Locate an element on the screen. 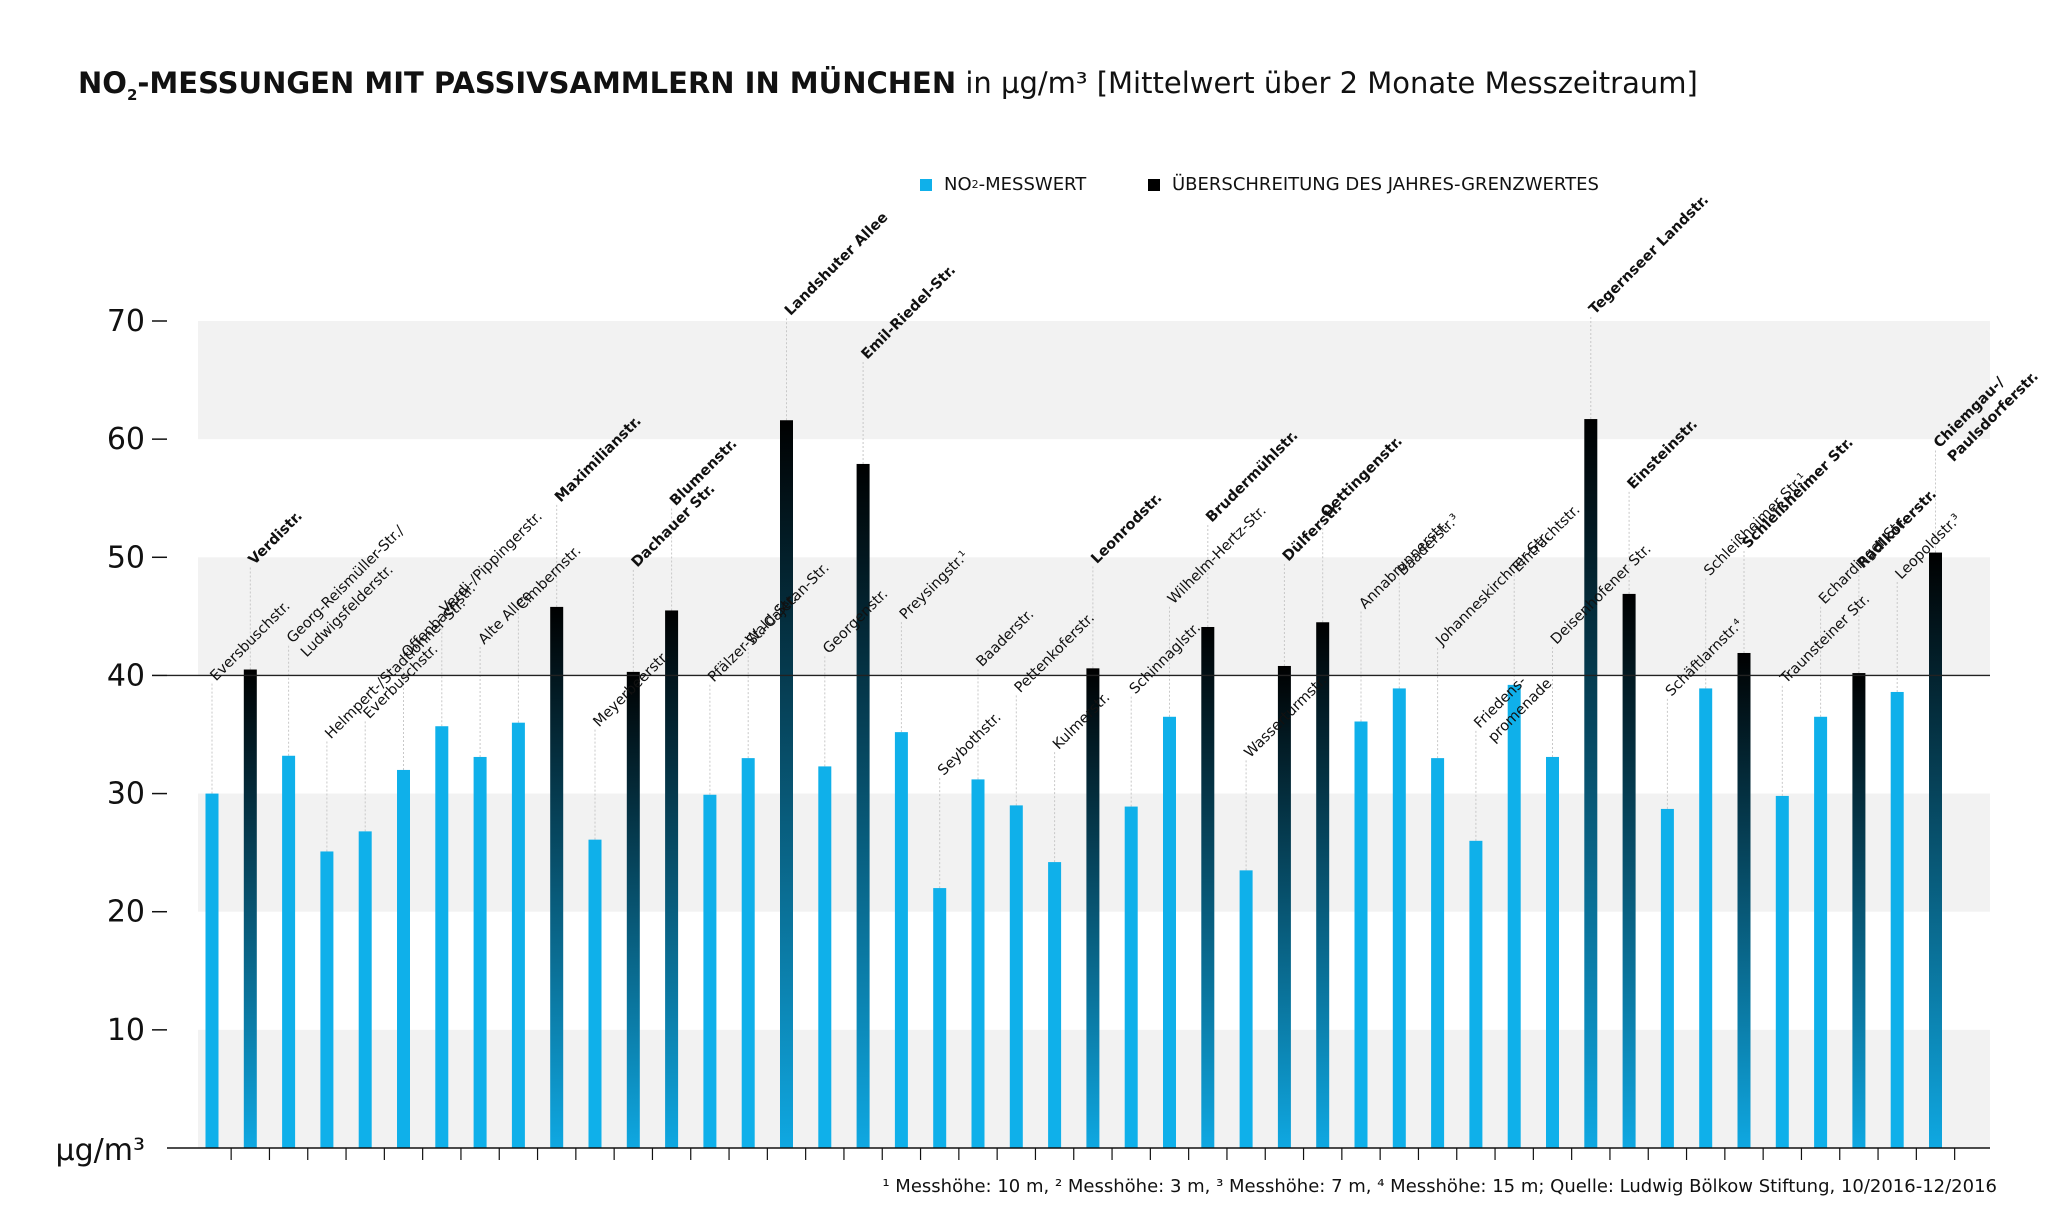 The width and height of the screenshot is (2050, 1225). category-label: Schleißheimer Str. is located at coordinates (1798, 493).